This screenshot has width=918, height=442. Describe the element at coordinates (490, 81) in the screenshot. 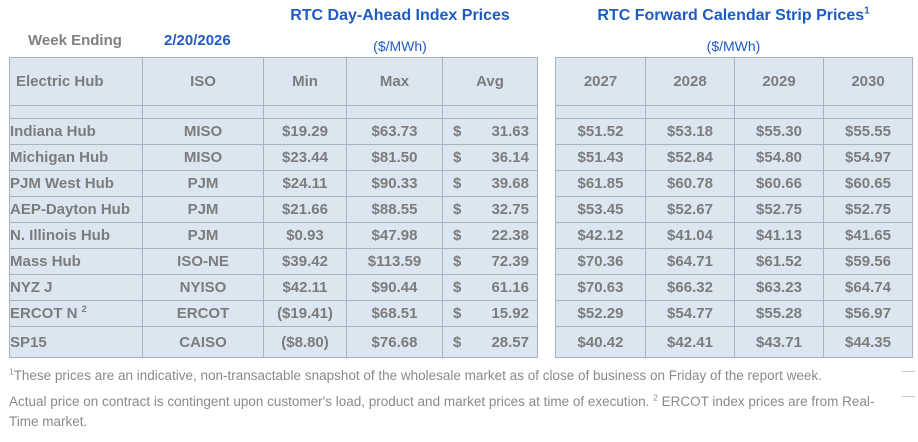

I see `col-header-avg: Avg` at that location.